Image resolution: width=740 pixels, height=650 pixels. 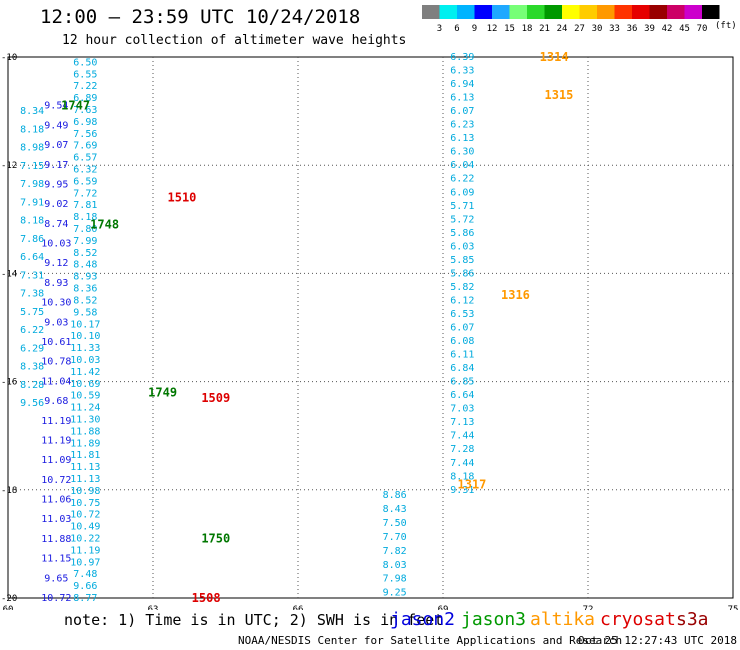 I want to click on wave-height-value: 10.72, so click(x=56, y=598).